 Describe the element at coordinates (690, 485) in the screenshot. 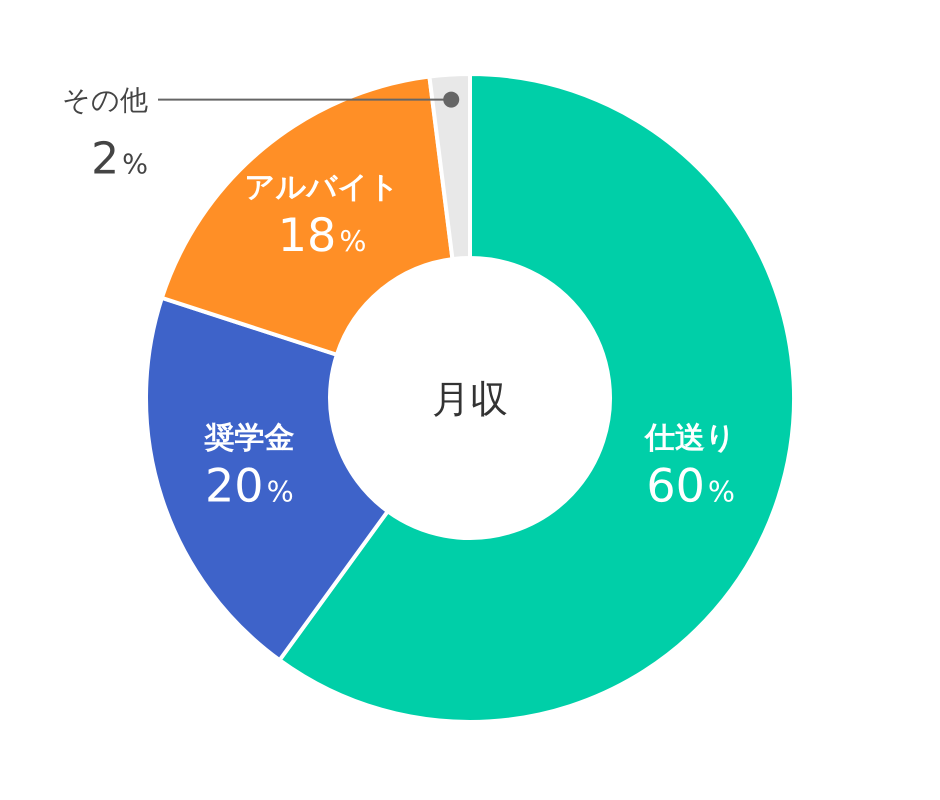

I see `data-label: 60%` at that location.